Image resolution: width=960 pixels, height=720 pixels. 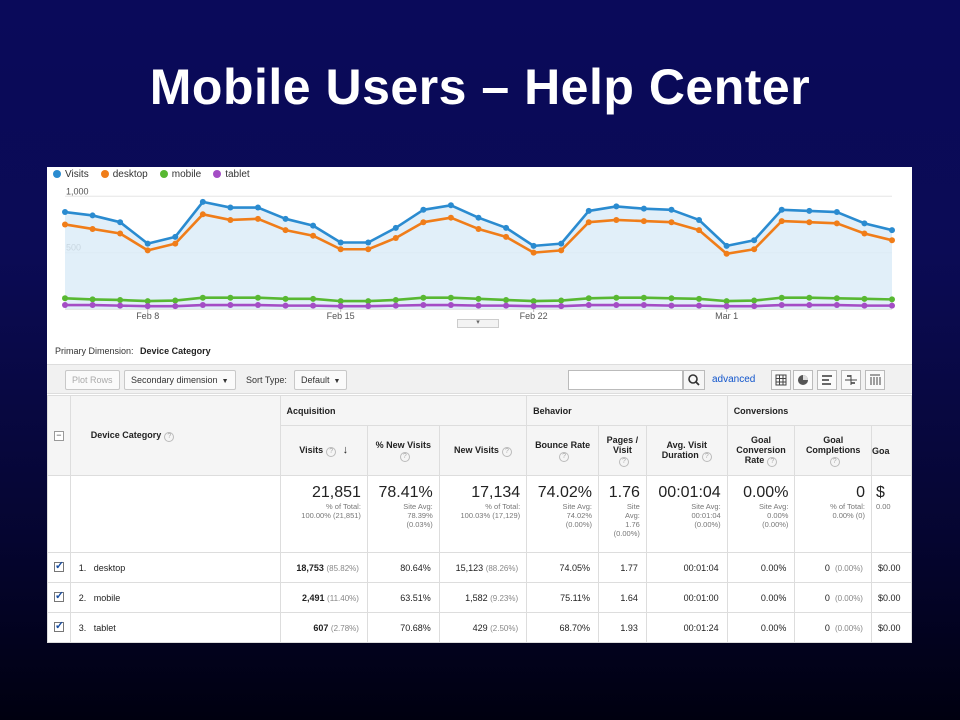 I want to click on col-goal-completions: Goal Completions?, so click(x=833, y=450).